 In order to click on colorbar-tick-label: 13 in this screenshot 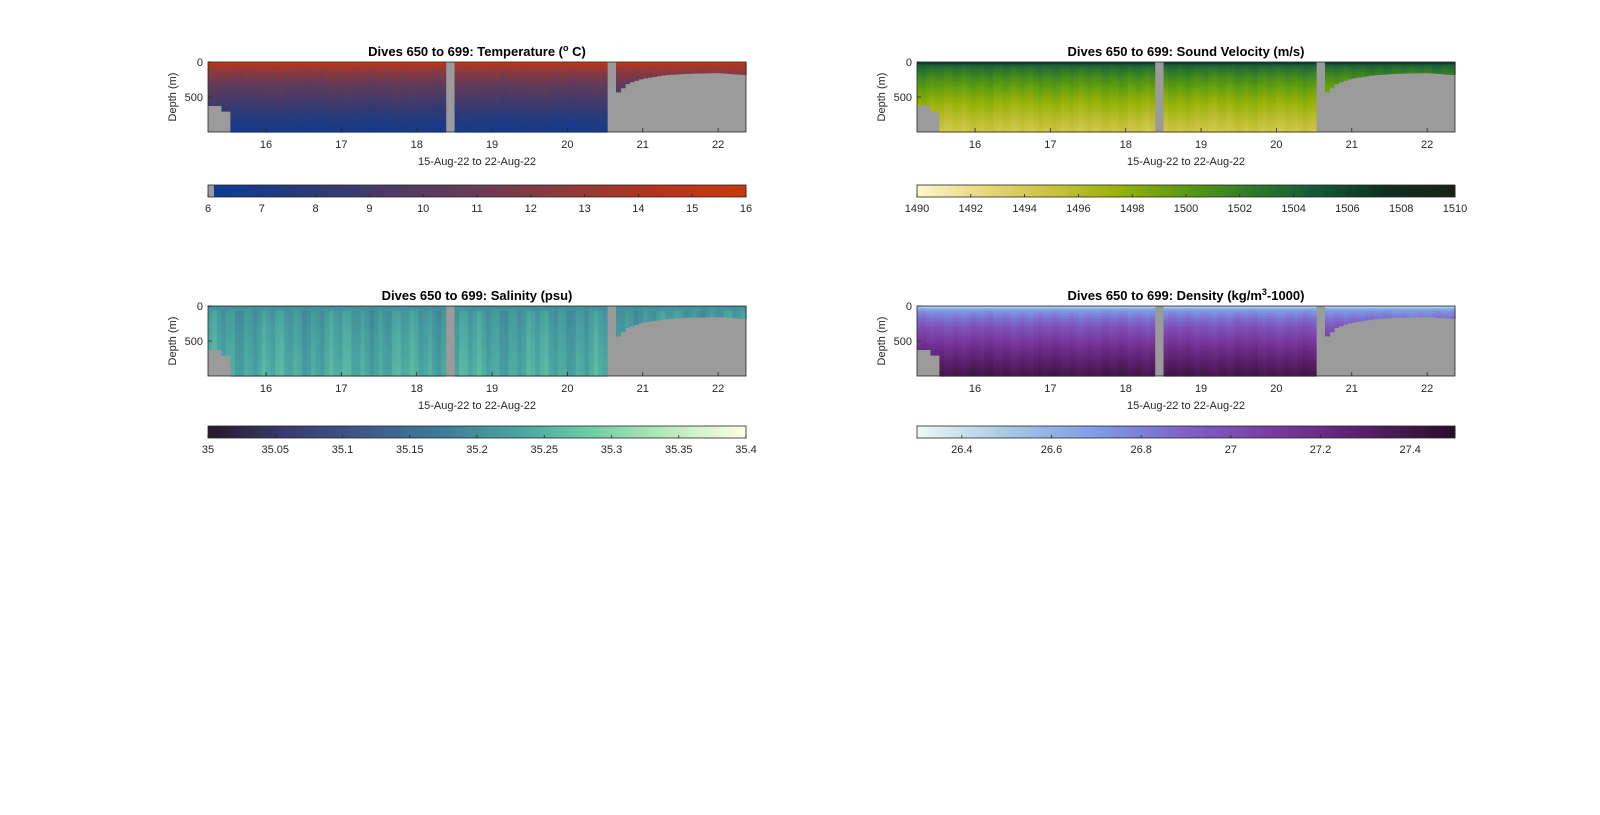, I will do `click(584, 209)`.